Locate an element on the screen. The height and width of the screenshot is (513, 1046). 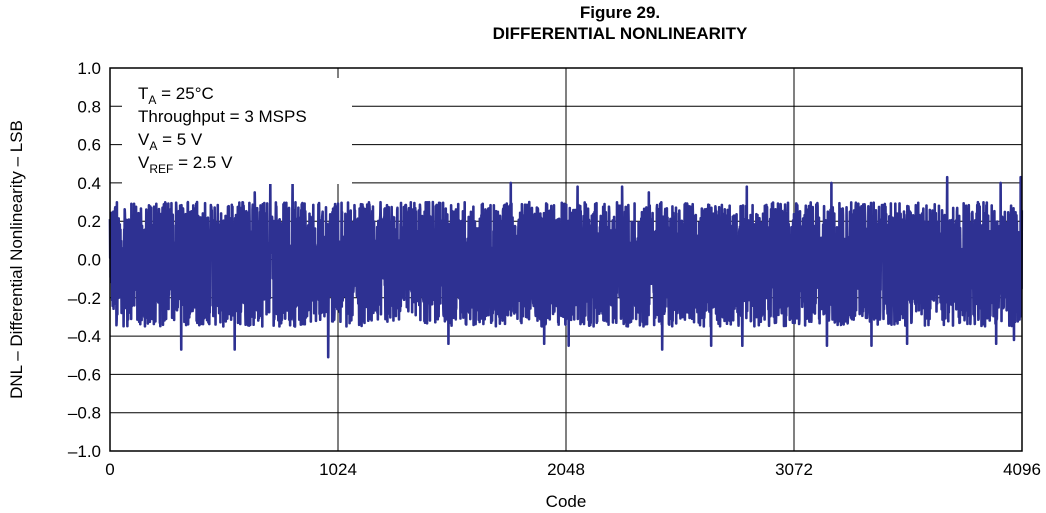
y-tick-label: 0.2 is located at coordinates (89, 221).